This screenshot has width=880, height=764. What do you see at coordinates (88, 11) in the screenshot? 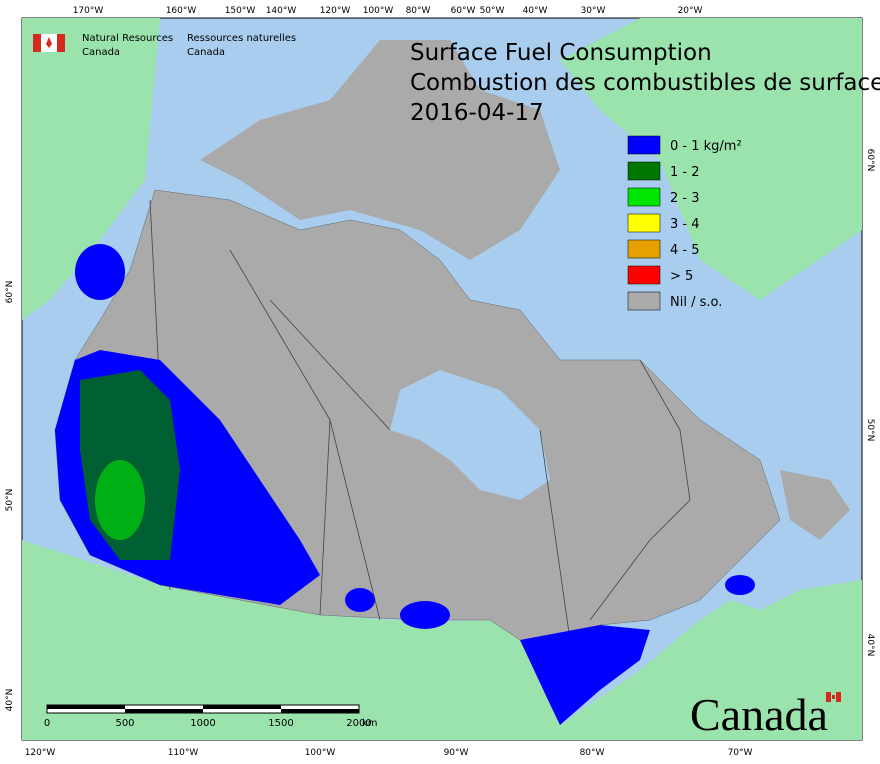
I see `graticule-label: 170°W` at bounding box center [88, 11].